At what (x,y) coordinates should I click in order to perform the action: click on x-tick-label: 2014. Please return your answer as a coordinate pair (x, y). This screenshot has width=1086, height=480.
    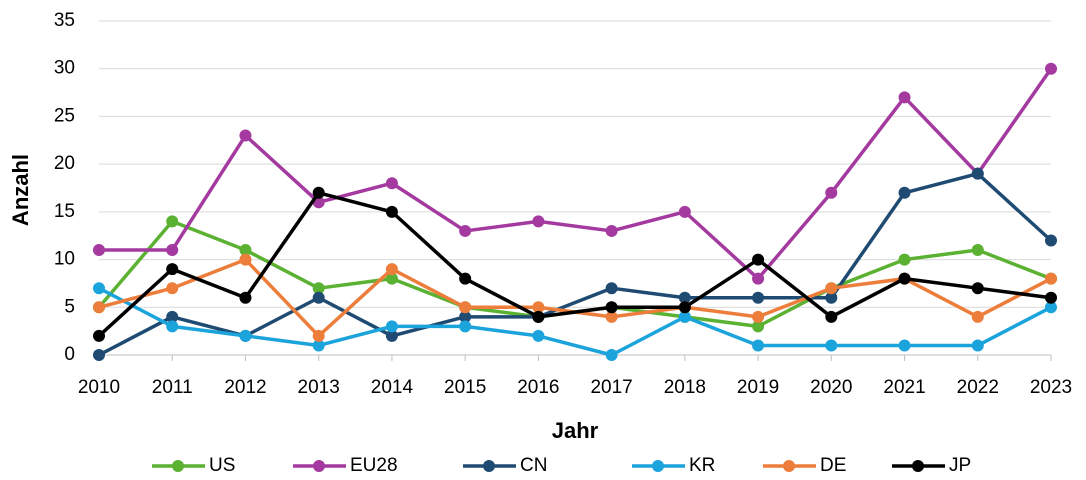
    Looking at the image, I should click on (392, 387).